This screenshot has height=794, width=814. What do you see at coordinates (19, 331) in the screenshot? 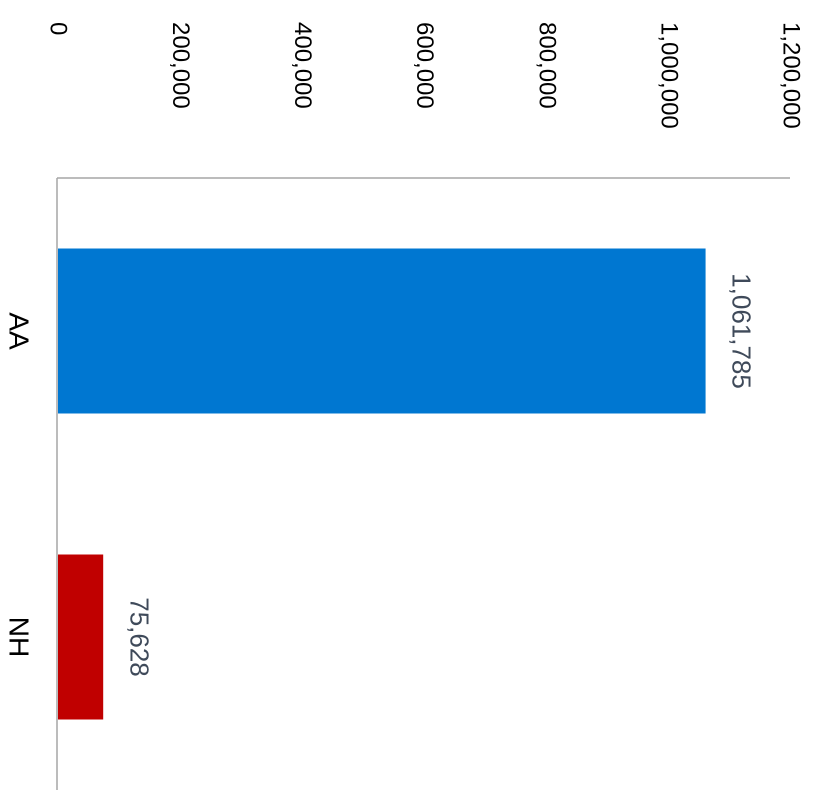
I see `category-label: AA` at bounding box center [19, 331].